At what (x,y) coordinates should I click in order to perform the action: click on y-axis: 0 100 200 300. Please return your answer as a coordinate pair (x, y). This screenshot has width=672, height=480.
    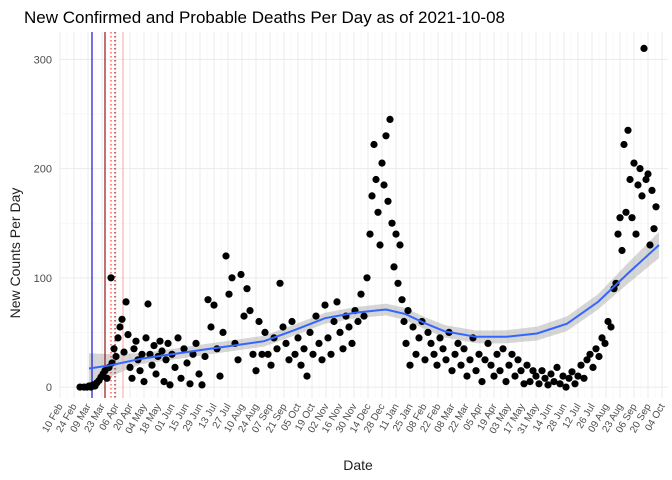
    Looking at the image, I should click on (43, 224).